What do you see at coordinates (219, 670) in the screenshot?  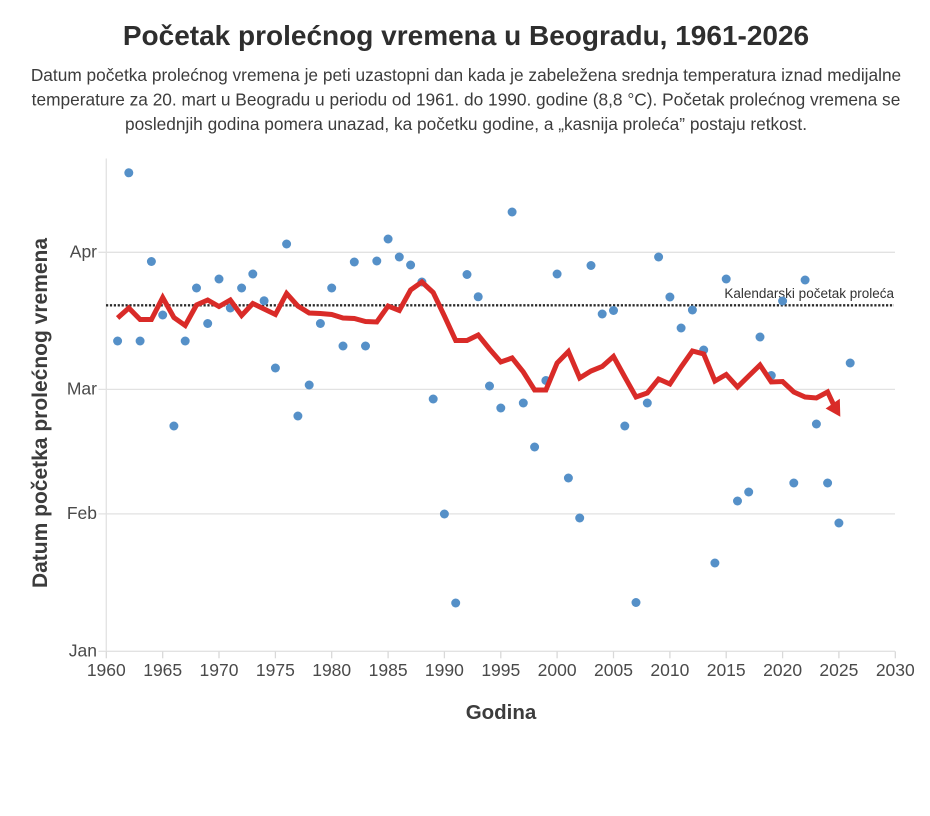 I see `svg-text: 1970` at bounding box center [219, 670].